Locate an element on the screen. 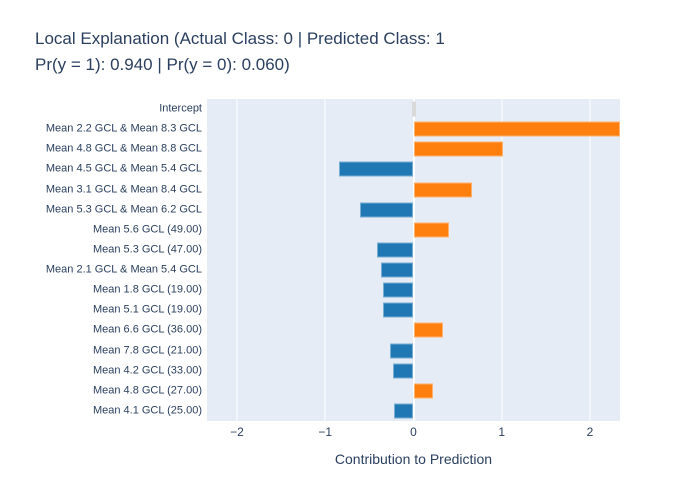 The image size is (700, 500). x-tick-label: 2 is located at coordinates (590, 432).